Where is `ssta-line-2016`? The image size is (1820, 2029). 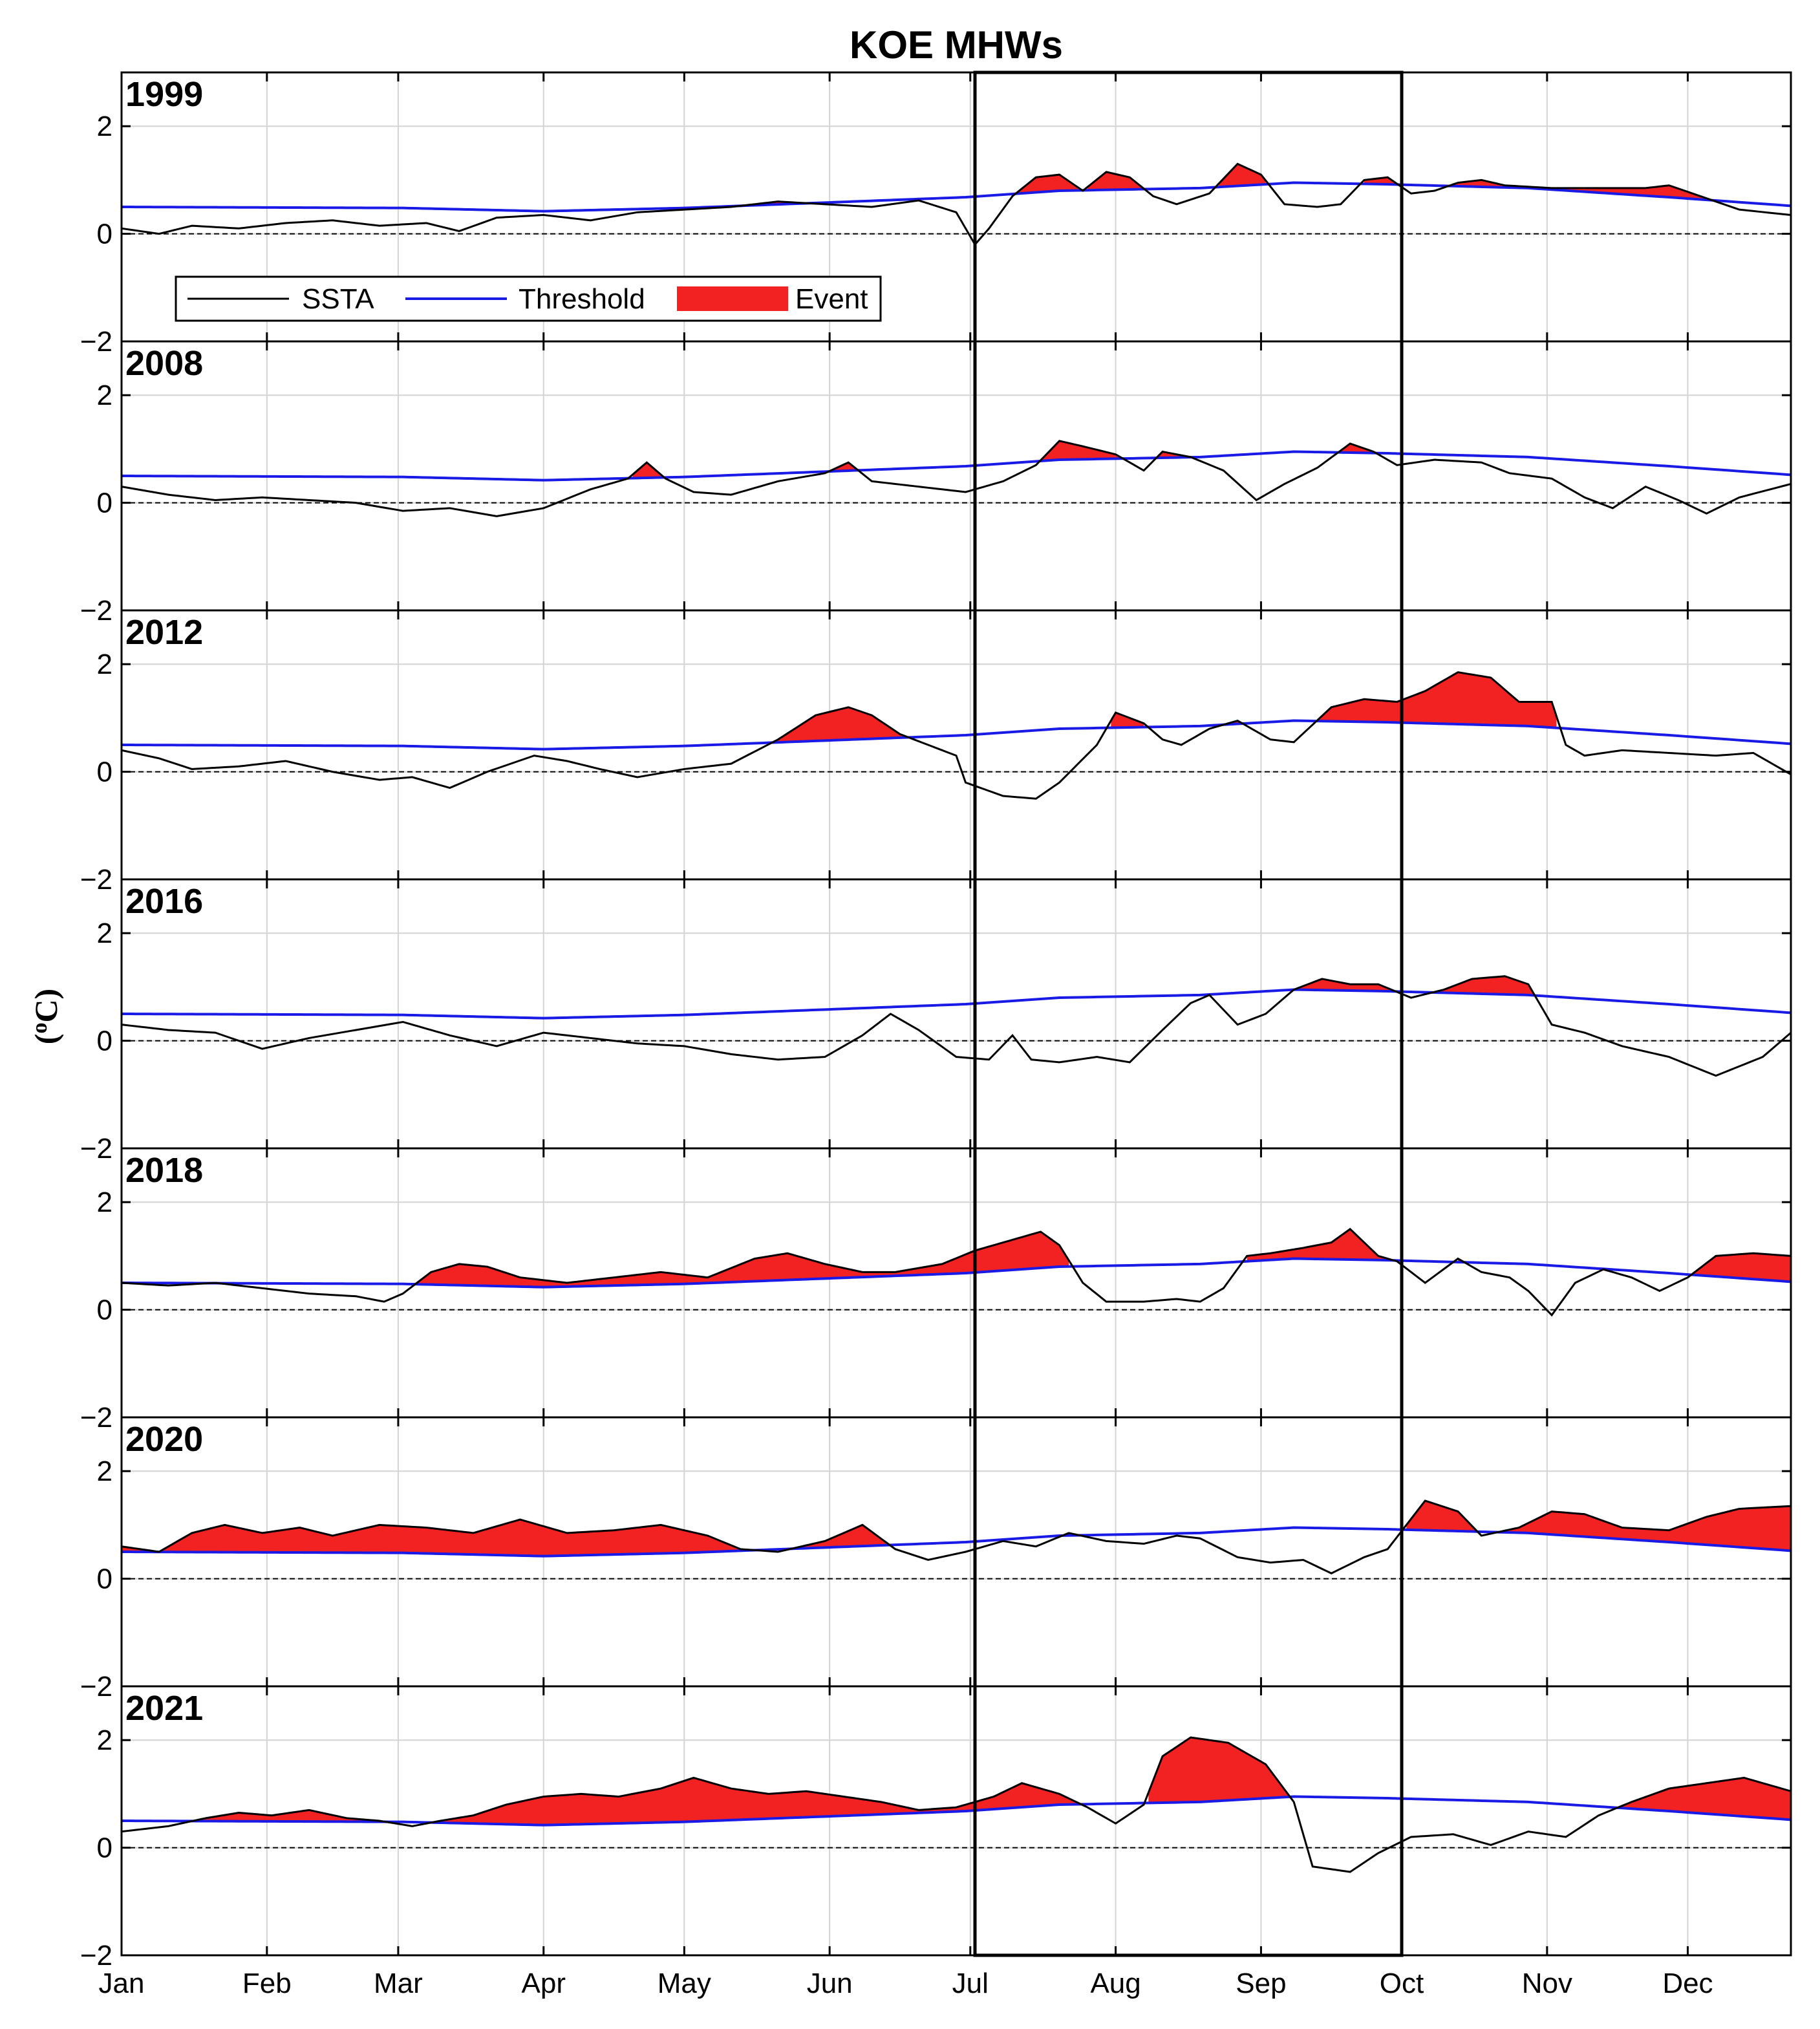 ssta-line-2016 is located at coordinates (956, 1026).